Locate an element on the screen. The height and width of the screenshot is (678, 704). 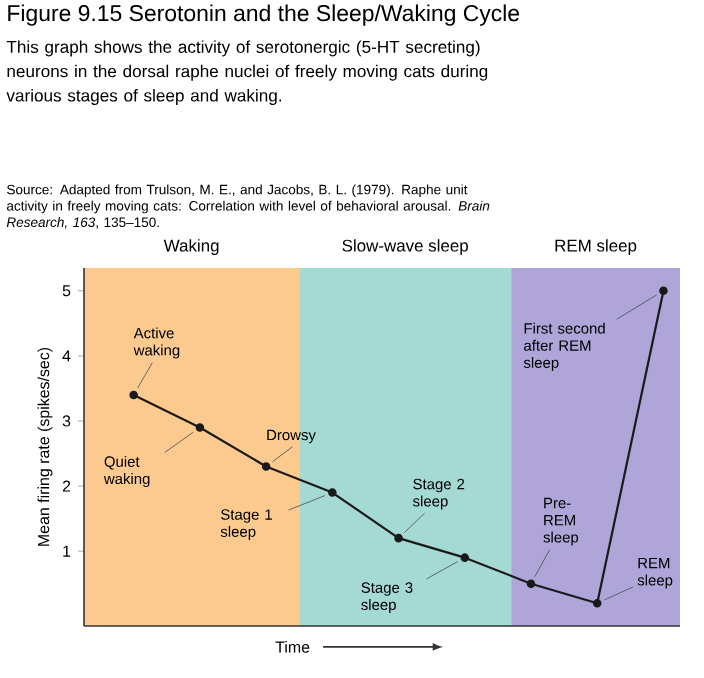
text: REM sleep is located at coordinates (596, 247).